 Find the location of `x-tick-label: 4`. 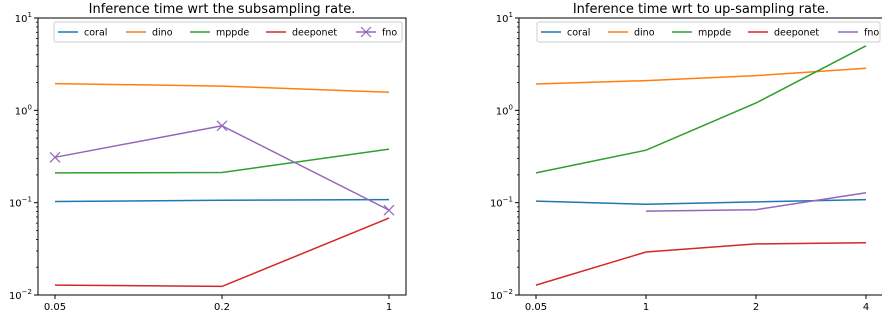

x-tick-label: 4 is located at coordinates (866, 307).